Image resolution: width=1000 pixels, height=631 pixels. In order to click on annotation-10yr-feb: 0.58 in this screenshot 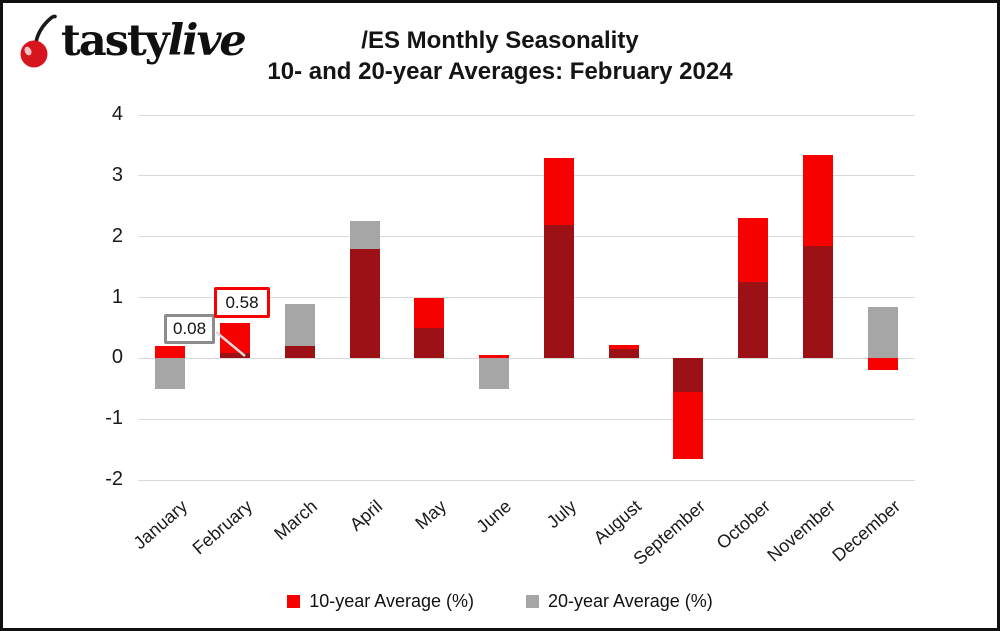, I will do `click(242, 302)`.